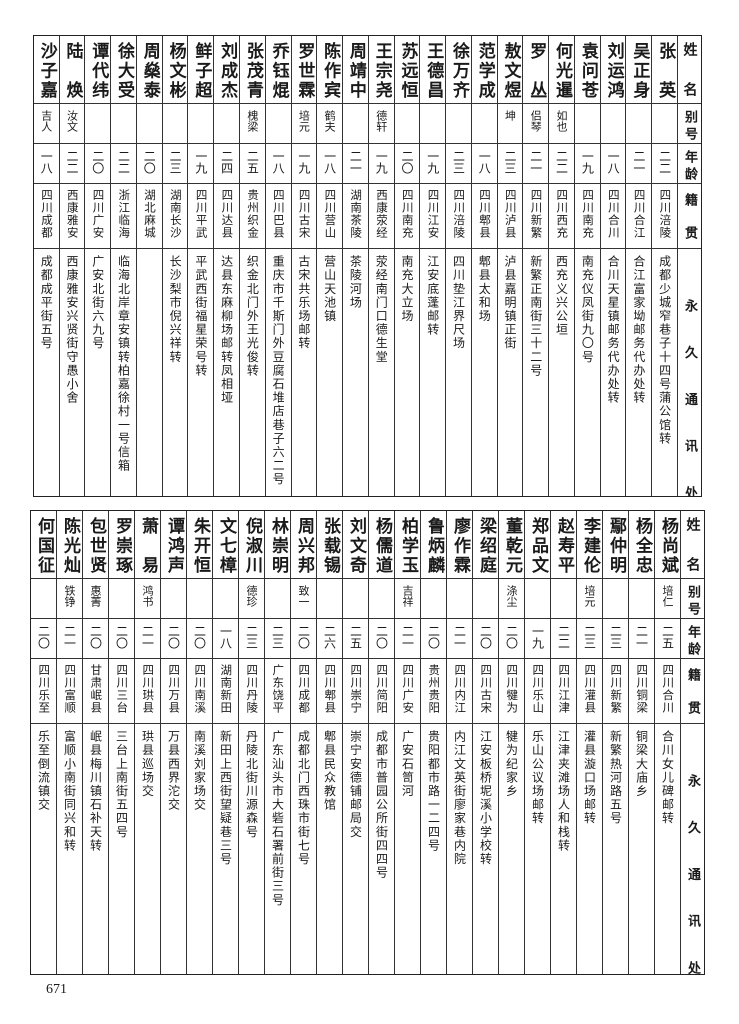  What do you see at coordinates (639, 70) in the screenshot?
I see `cell-name: 吴正身` at bounding box center [639, 70].